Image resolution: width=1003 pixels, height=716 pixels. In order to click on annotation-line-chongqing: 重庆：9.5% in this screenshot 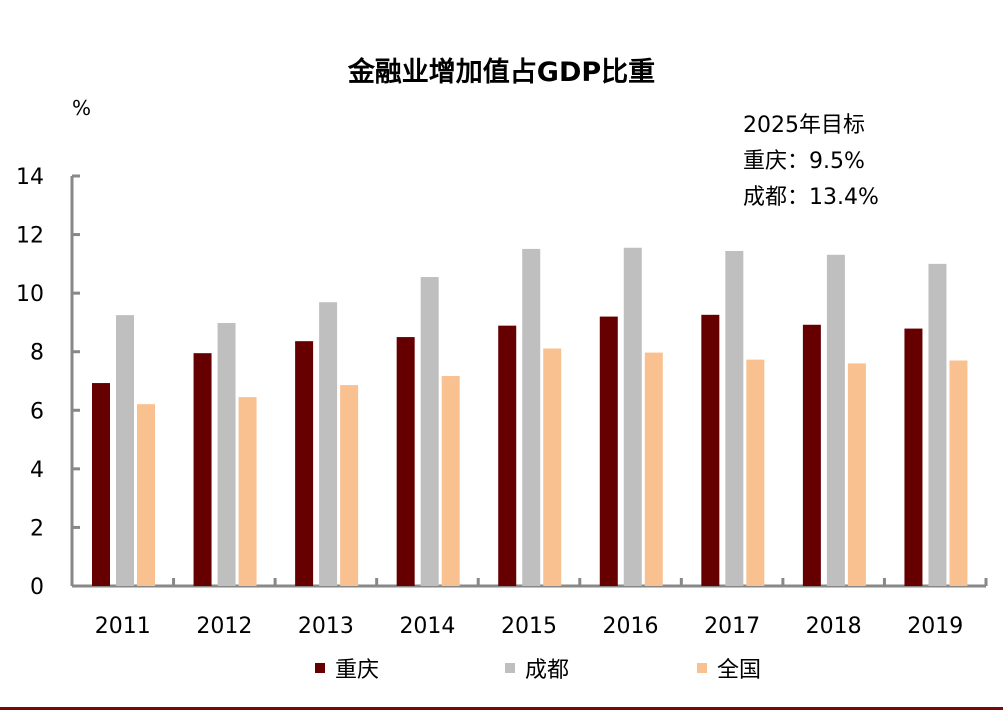, I will do `click(804, 161)`.